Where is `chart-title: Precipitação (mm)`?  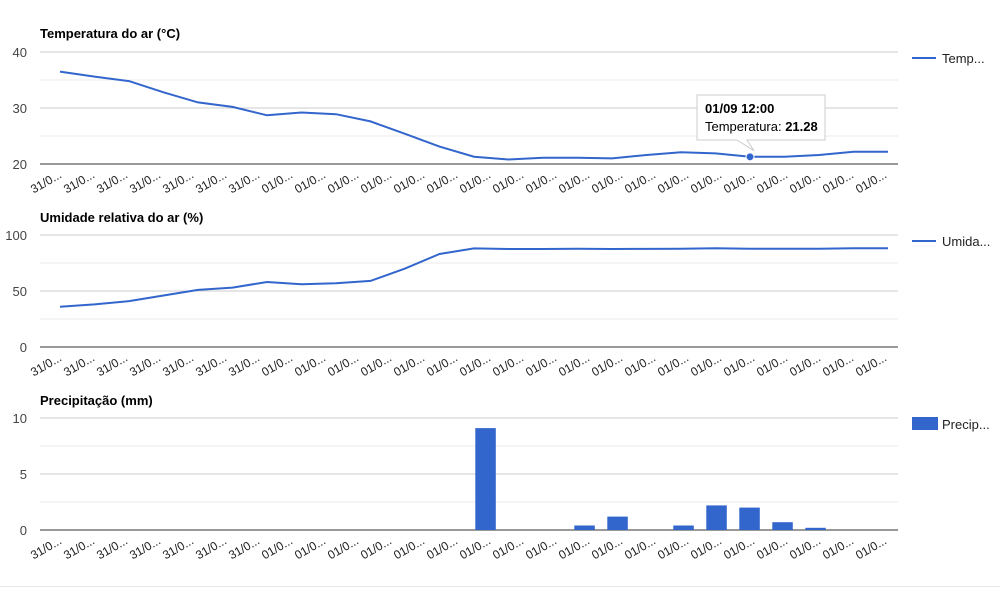
chart-title: Precipitação (mm) is located at coordinates (96, 400).